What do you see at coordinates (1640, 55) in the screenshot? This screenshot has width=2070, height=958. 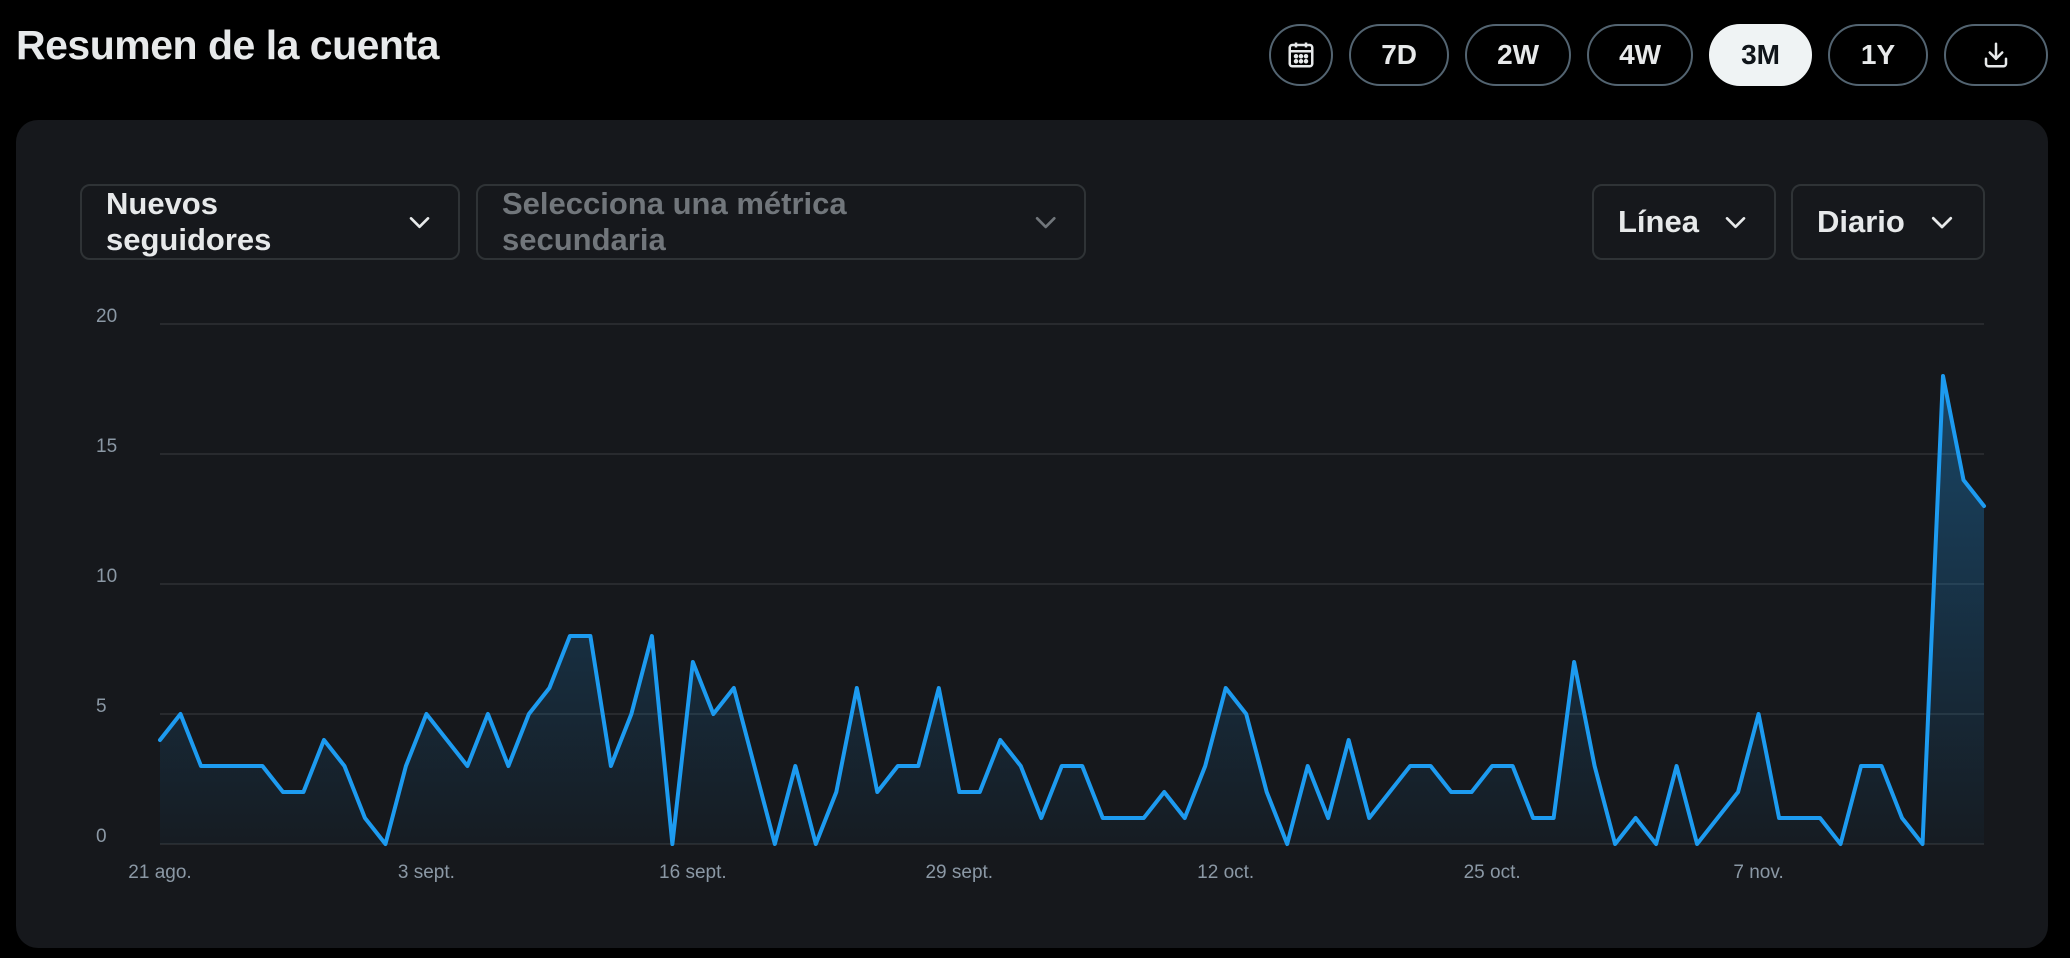 I see `range-4w-button: 4W` at bounding box center [1640, 55].